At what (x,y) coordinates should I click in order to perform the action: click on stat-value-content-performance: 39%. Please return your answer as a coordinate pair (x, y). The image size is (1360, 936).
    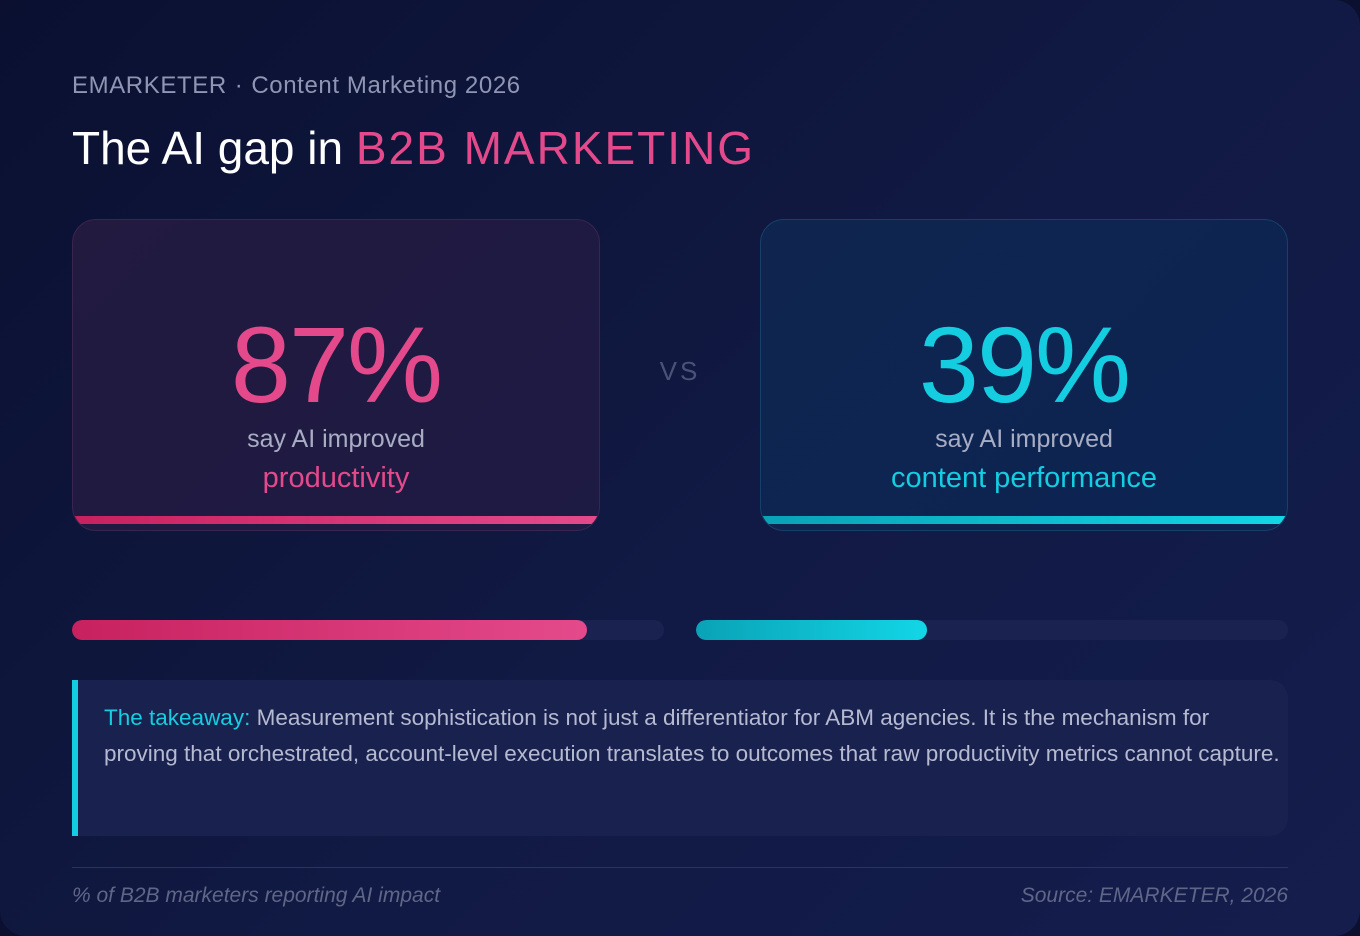
    Looking at the image, I should click on (1024, 364).